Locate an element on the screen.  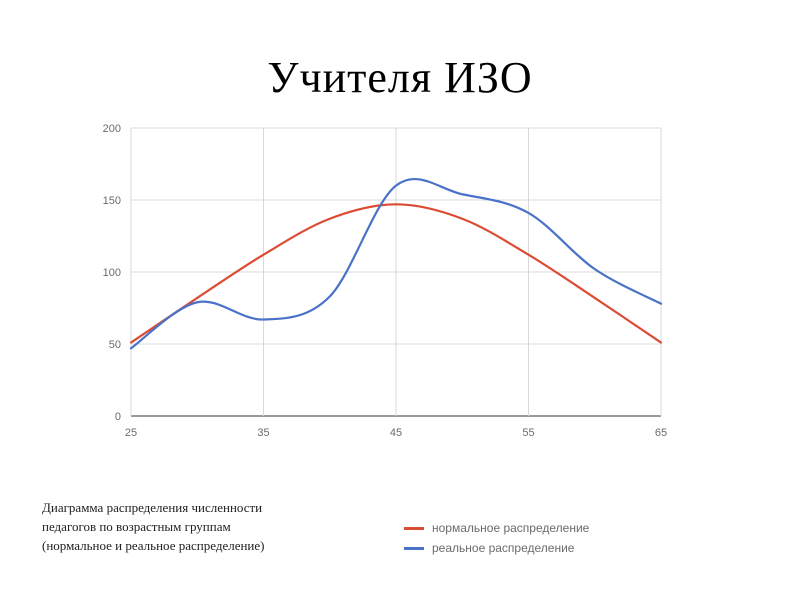
y-tick-label: 150 is located at coordinates (112, 201).